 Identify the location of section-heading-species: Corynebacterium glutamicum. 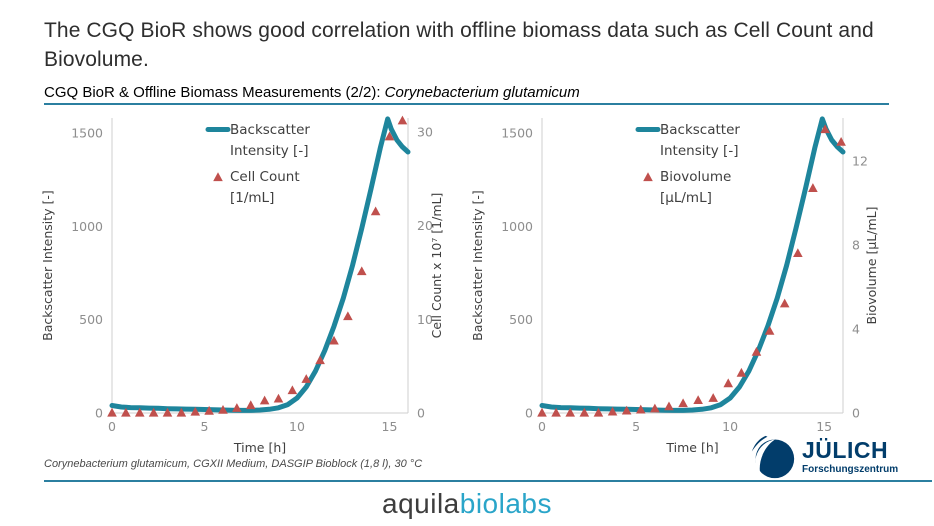
(482, 92).